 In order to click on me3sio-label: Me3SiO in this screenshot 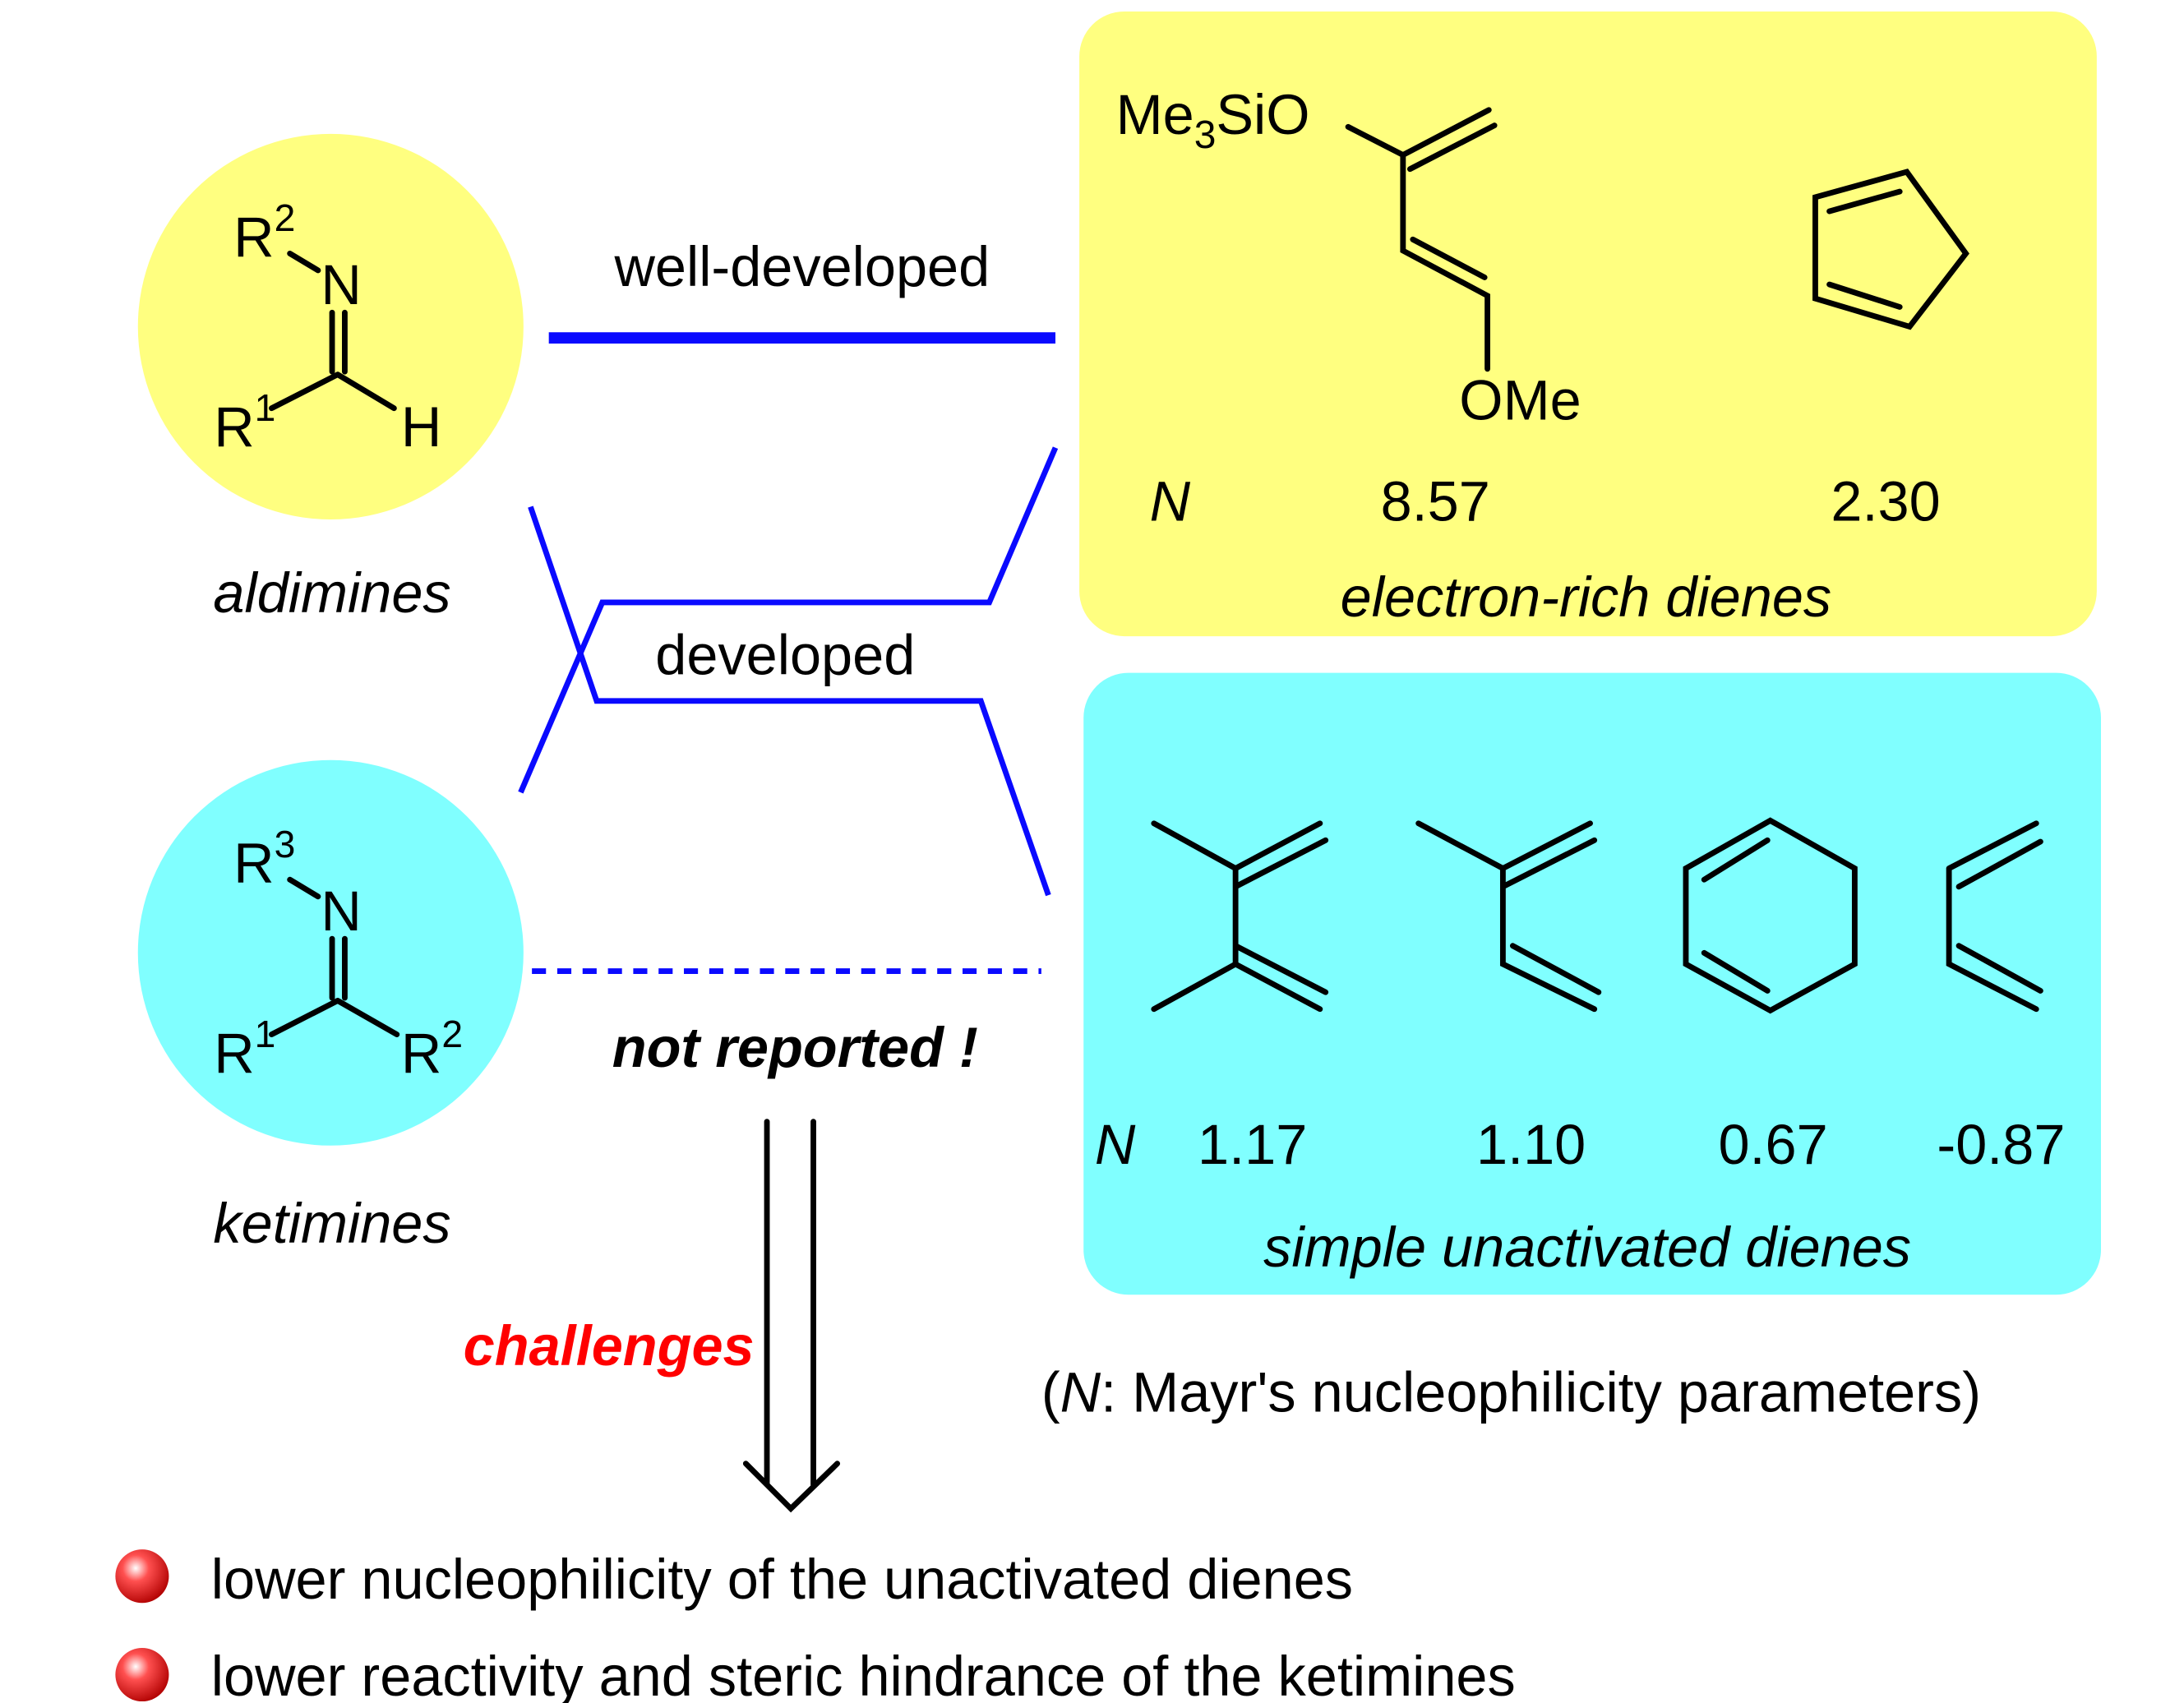, I will do `click(1213, 120)`.